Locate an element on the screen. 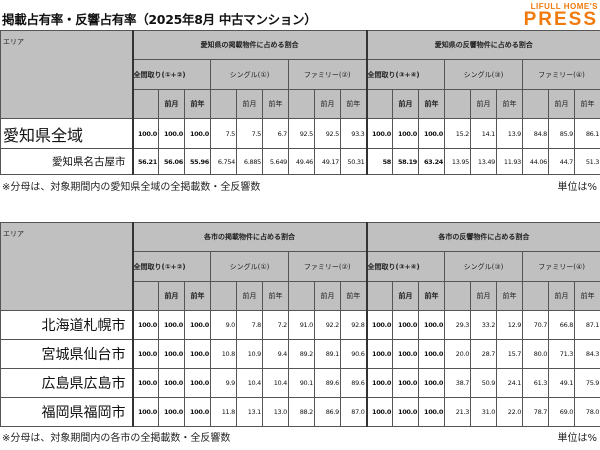 The image size is (600, 450). value-cell: 44.06 is located at coordinates (536, 161).